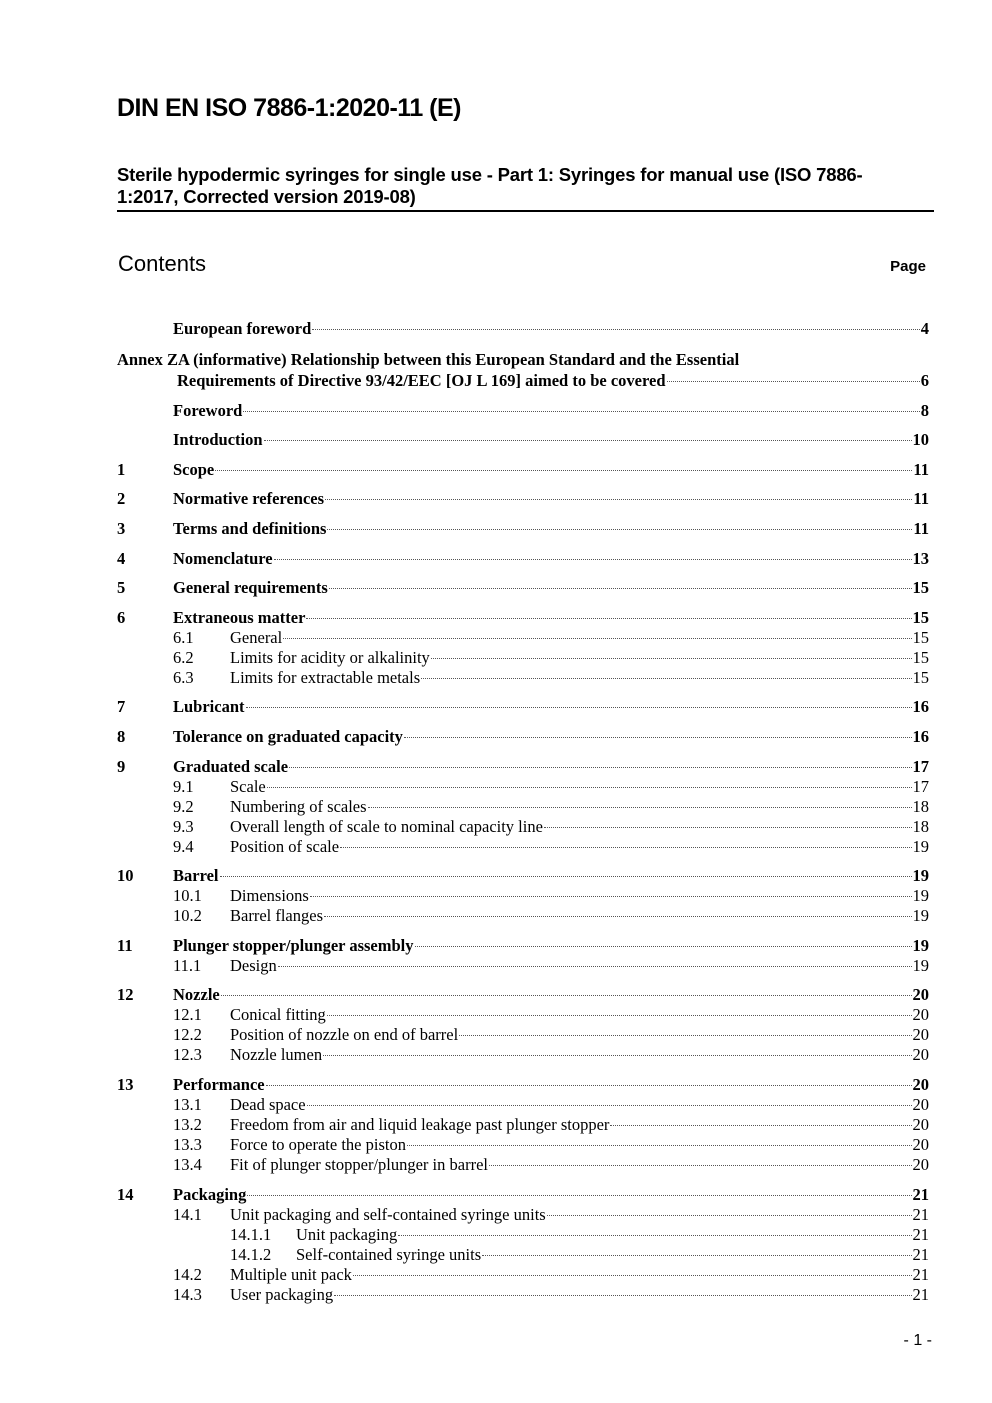 Image resolution: width=992 pixels, height=1403 pixels. Describe the element at coordinates (523, 529) in the screenshot. I see `toc-entry: 3 Terms and definitions 11` at that location.